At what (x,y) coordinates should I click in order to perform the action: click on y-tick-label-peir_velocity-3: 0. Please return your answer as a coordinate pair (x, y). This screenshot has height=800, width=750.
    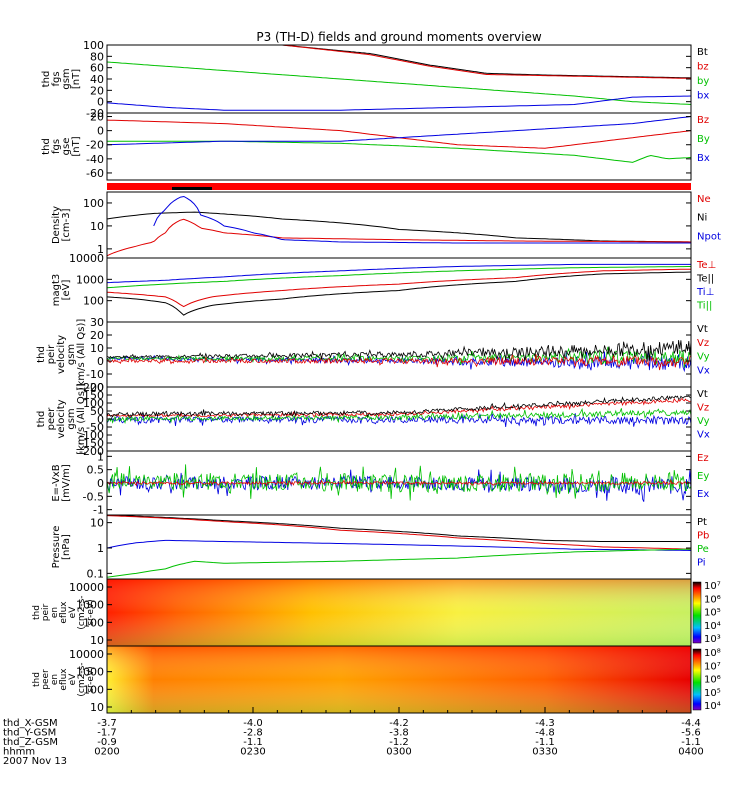
    Looking at the image, I should click on (100, 361).